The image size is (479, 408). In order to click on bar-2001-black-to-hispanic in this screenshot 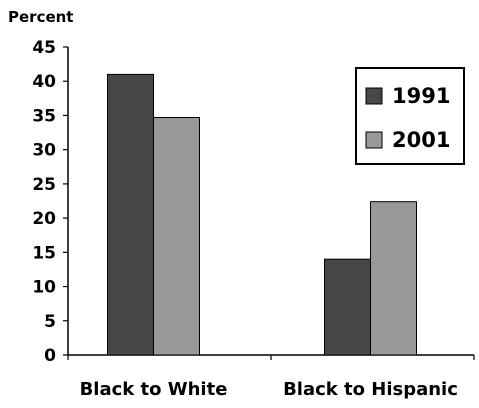, I will do `click(393, 278)`.